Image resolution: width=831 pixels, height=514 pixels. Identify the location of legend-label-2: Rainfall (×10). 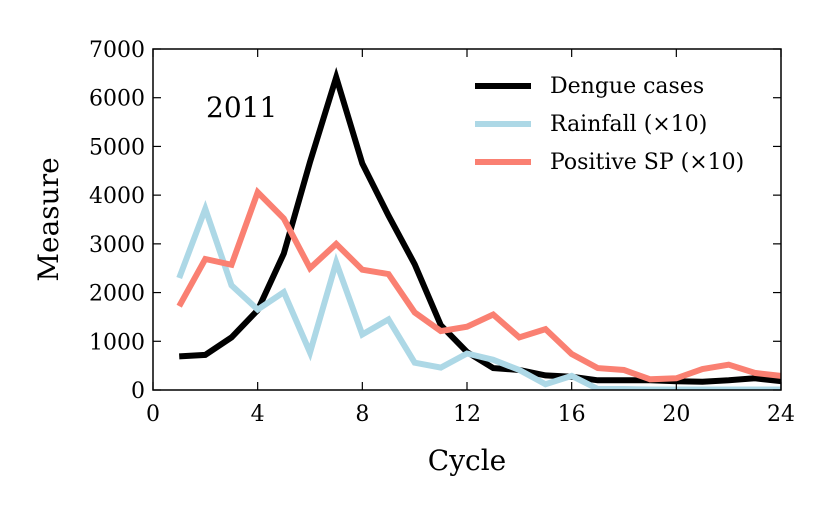
(628, 124).